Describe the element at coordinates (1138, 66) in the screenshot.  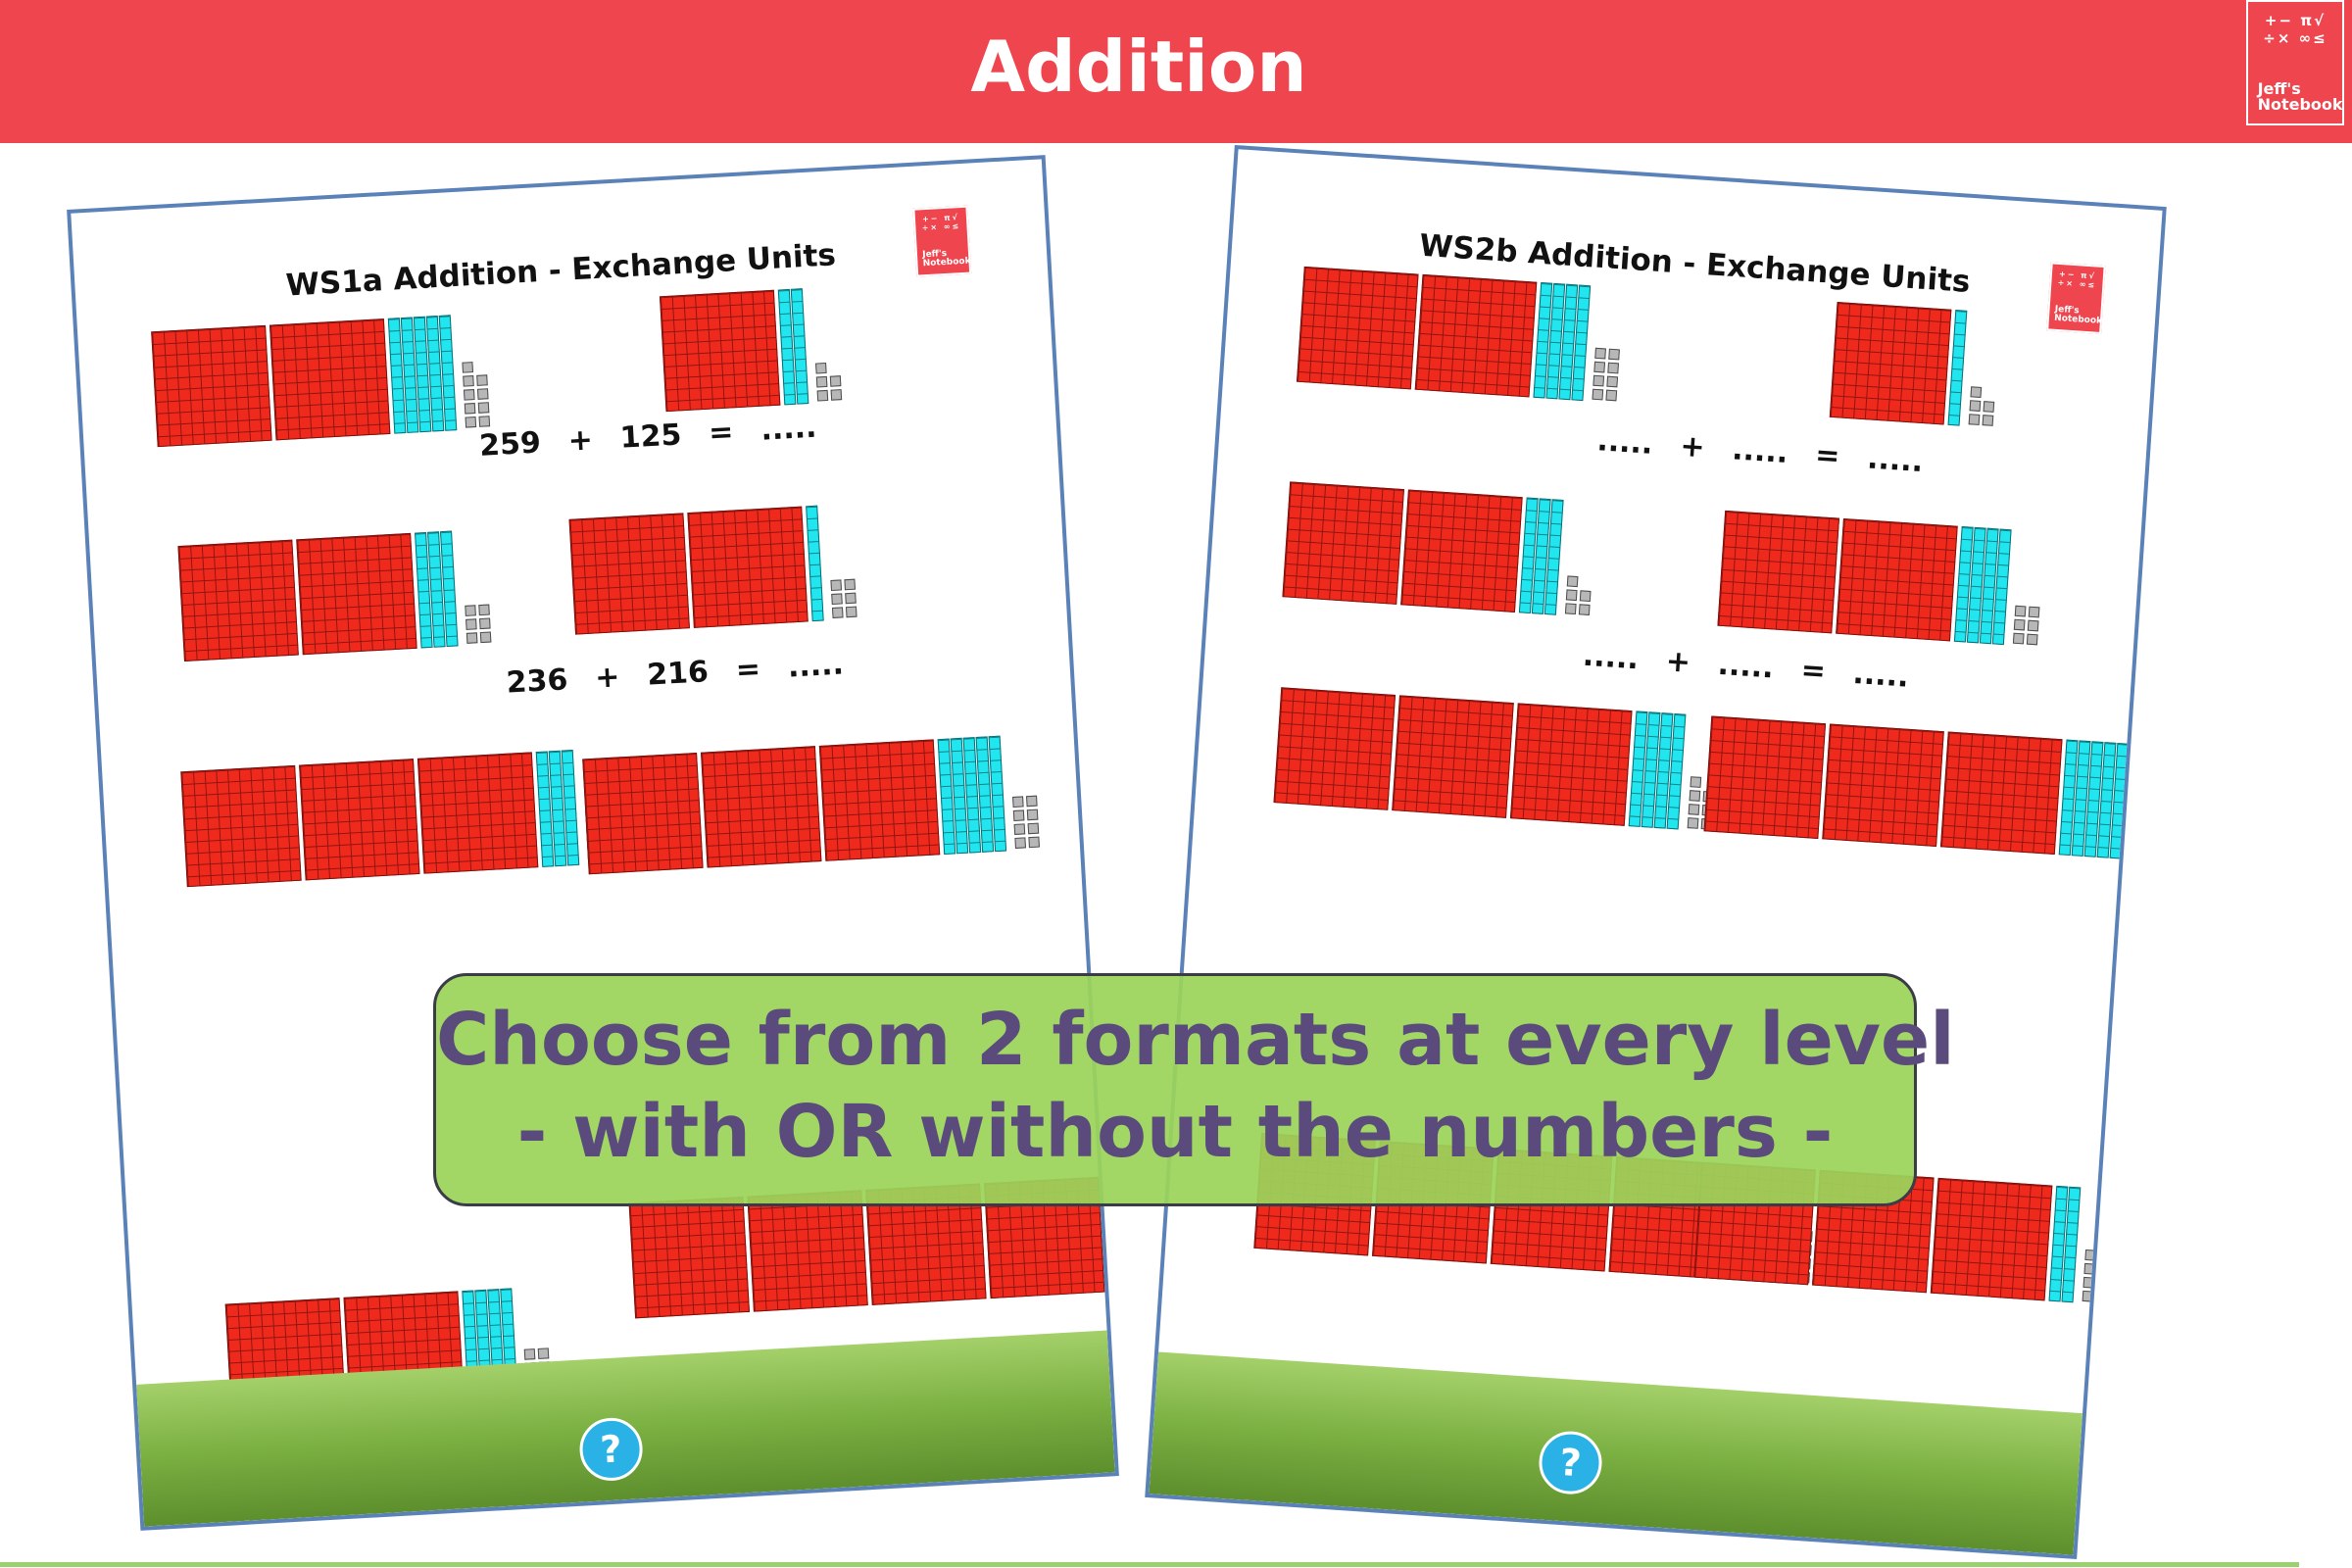
I see `page-title: Addition` at that location.